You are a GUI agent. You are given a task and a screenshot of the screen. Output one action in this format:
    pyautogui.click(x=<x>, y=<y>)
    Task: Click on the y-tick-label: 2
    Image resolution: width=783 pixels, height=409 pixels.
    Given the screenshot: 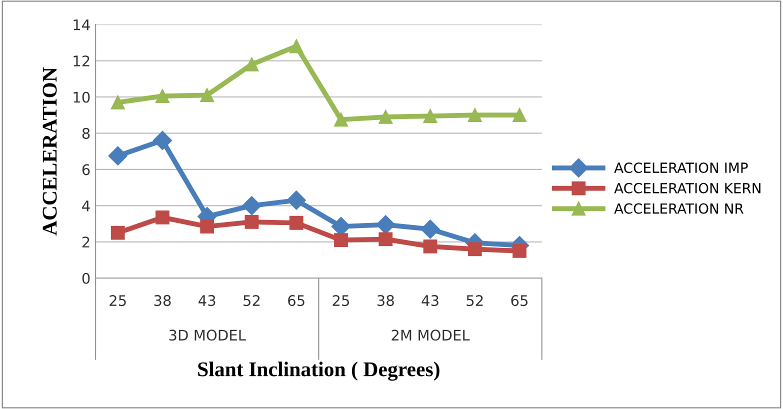 What is the action you would take?
    pyautogui.click(x=86, y=242)
    